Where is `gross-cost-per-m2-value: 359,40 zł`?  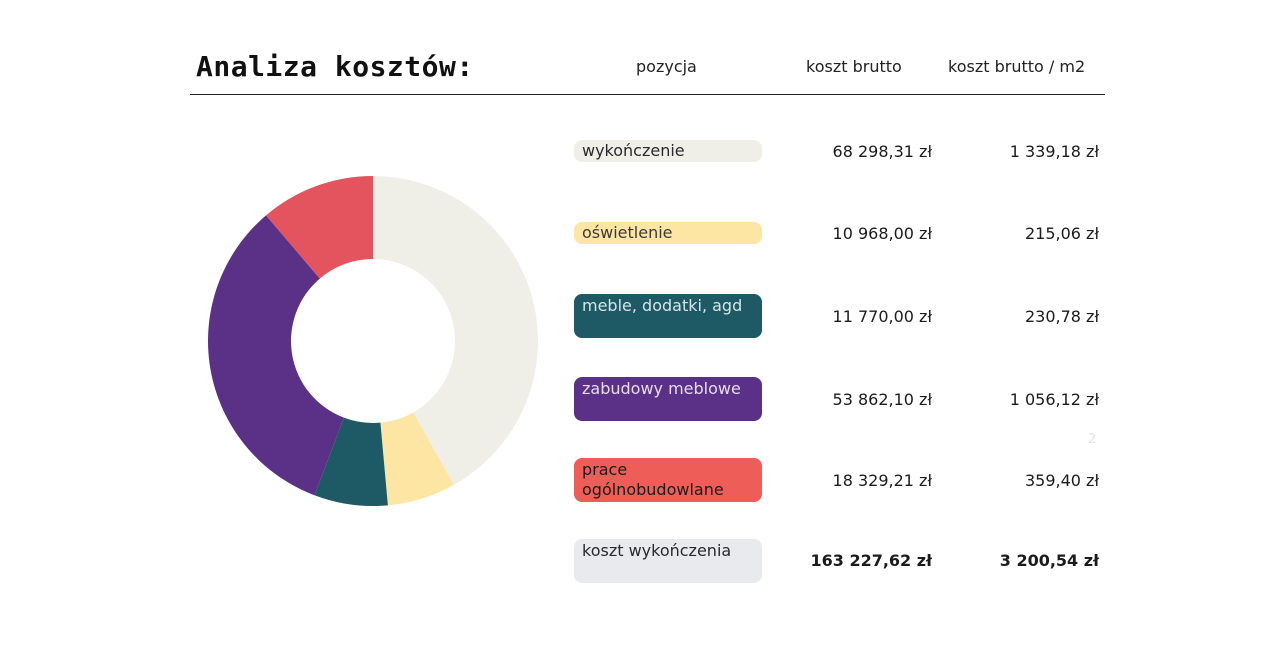 gross-cost-per-m2-value: 359,40 zł is located at coordinates (1061, 480).